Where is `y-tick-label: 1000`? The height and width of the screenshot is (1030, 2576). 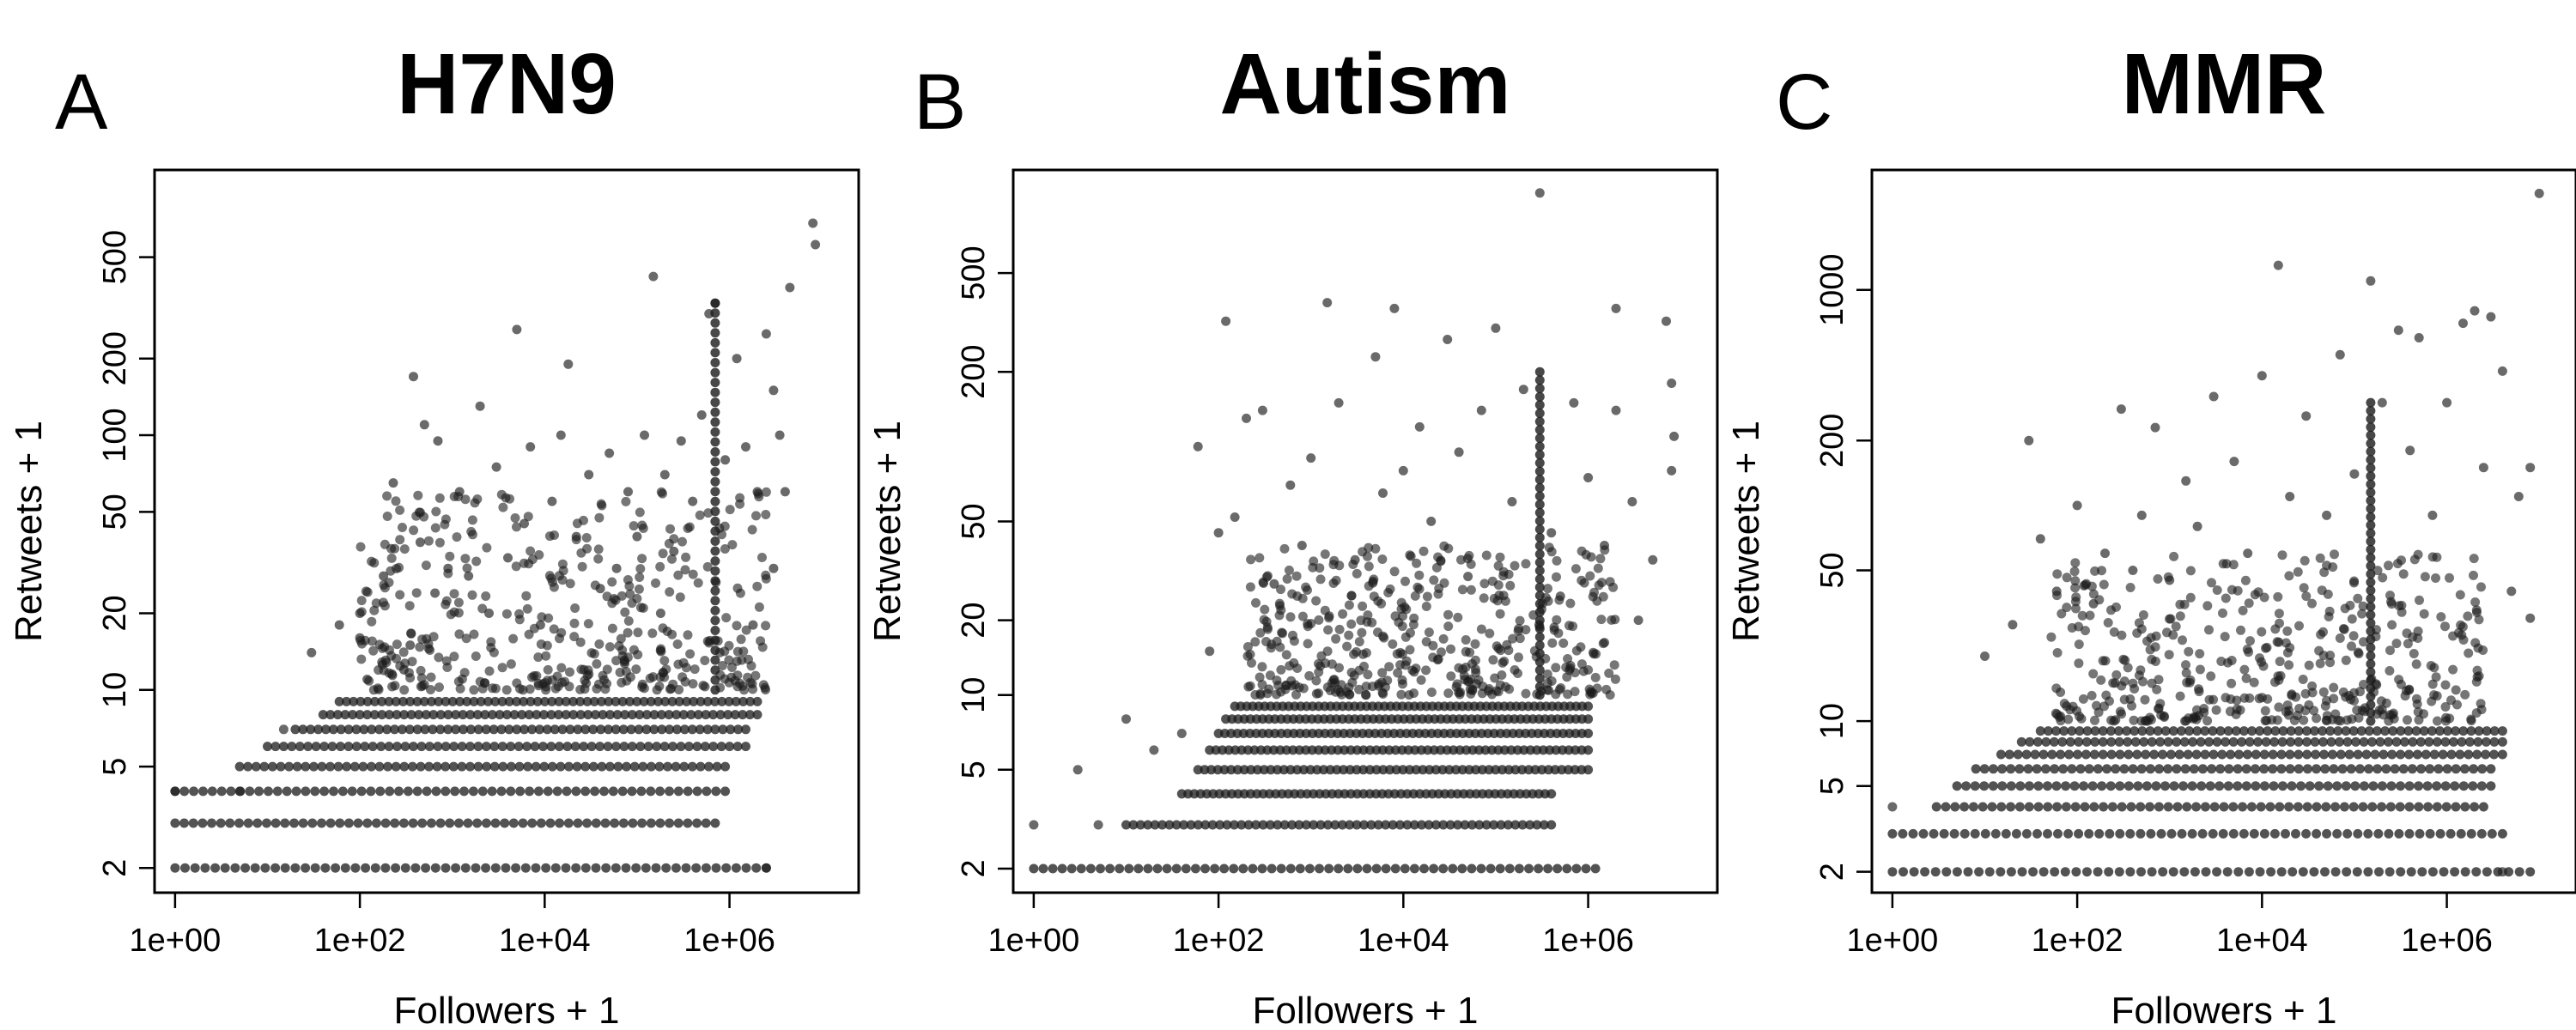 y-tick-label: 1000 is located at coordinates (1832, 289).